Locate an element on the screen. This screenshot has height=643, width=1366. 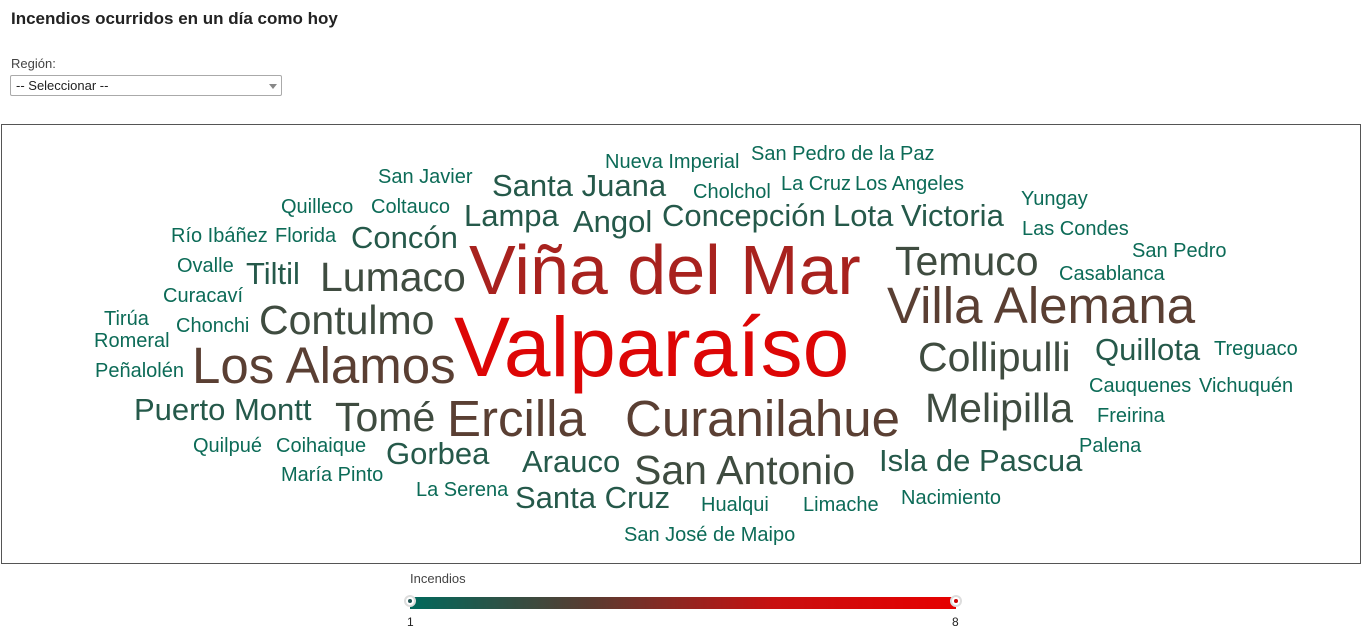
word-villa-alemana: Villa Alemana is located at coordinates (1041, 305).